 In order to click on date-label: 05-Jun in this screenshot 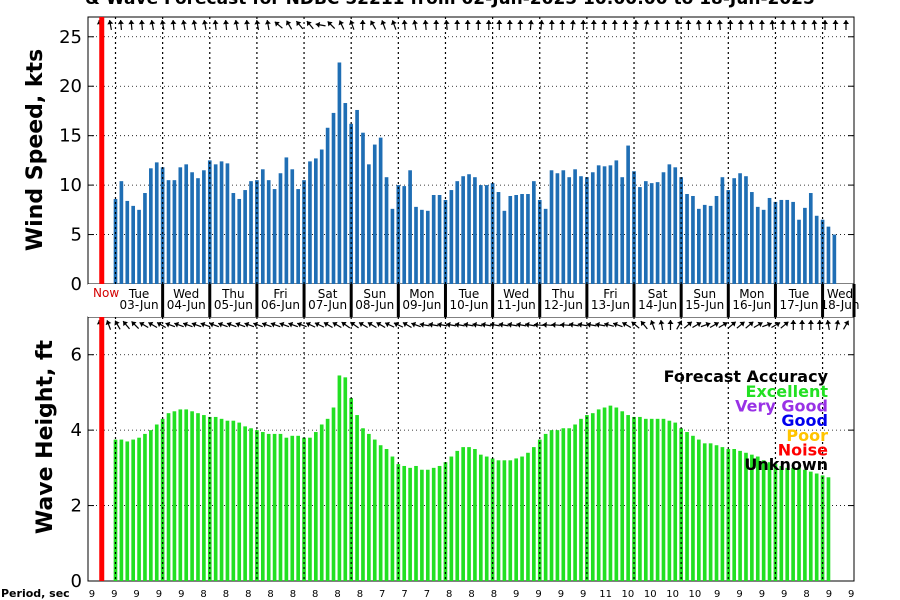, I will do `click(233, 305)`.